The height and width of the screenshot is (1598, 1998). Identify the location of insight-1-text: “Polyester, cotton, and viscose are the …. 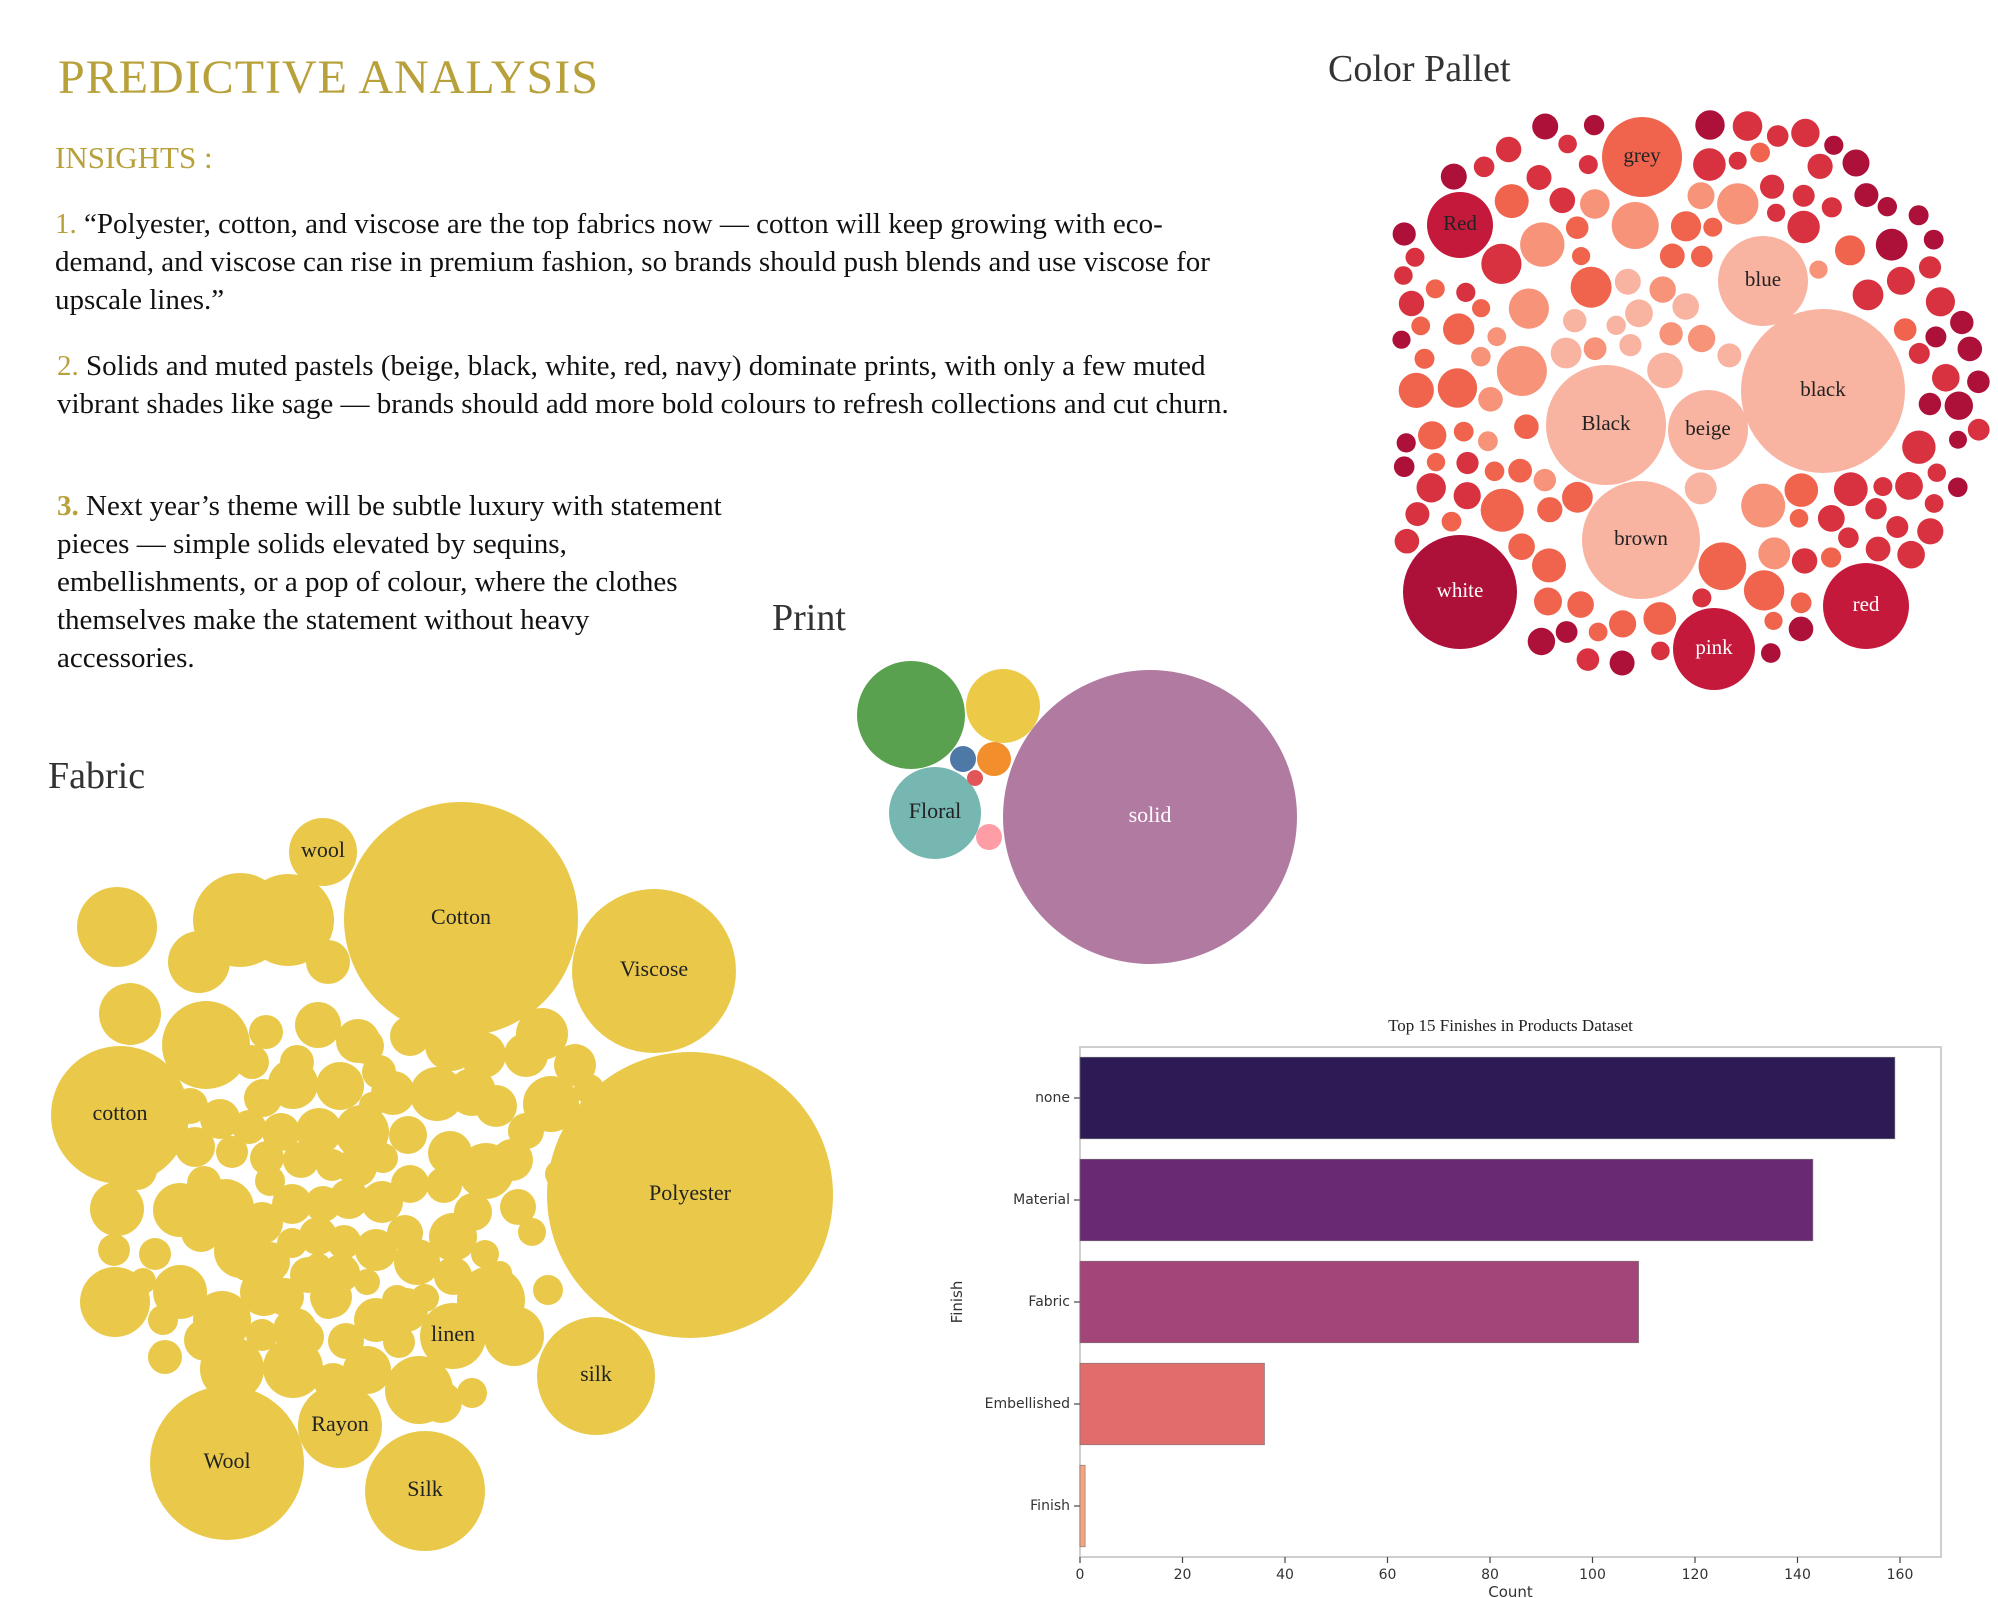
(632, 262).